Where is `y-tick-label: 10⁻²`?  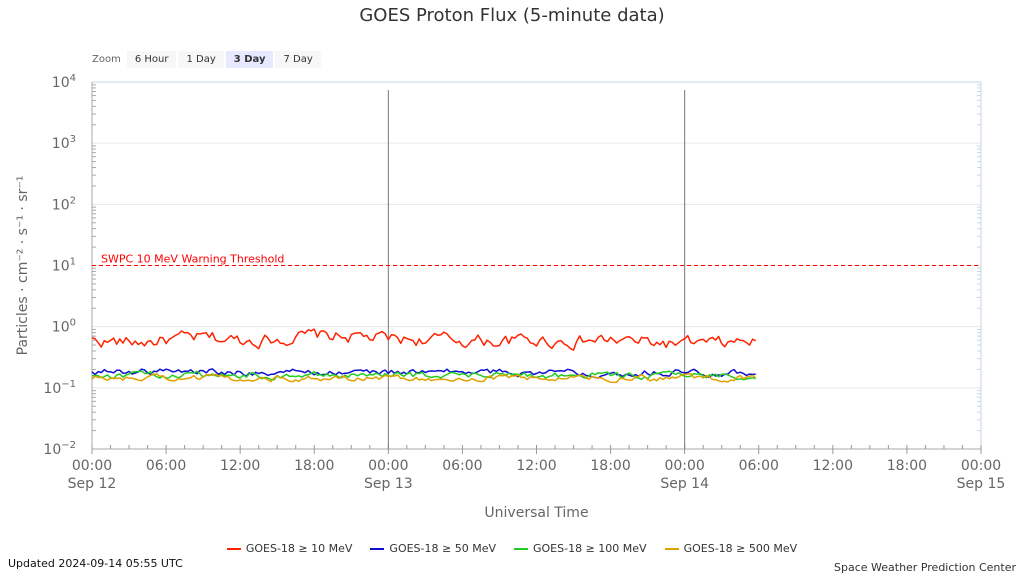
y-tick-label: 10⁻² is located at coordinates (59, 449).